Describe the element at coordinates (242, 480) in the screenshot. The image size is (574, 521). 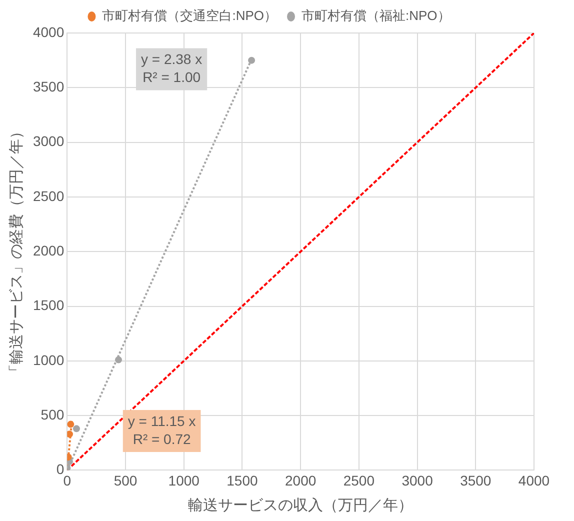
I see `x-tick-label: 1500` at that location.